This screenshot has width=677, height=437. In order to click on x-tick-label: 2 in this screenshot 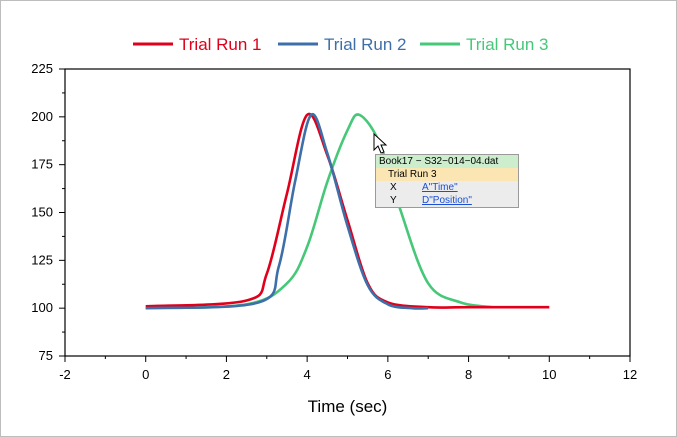, I will do `click(226, 374)`.